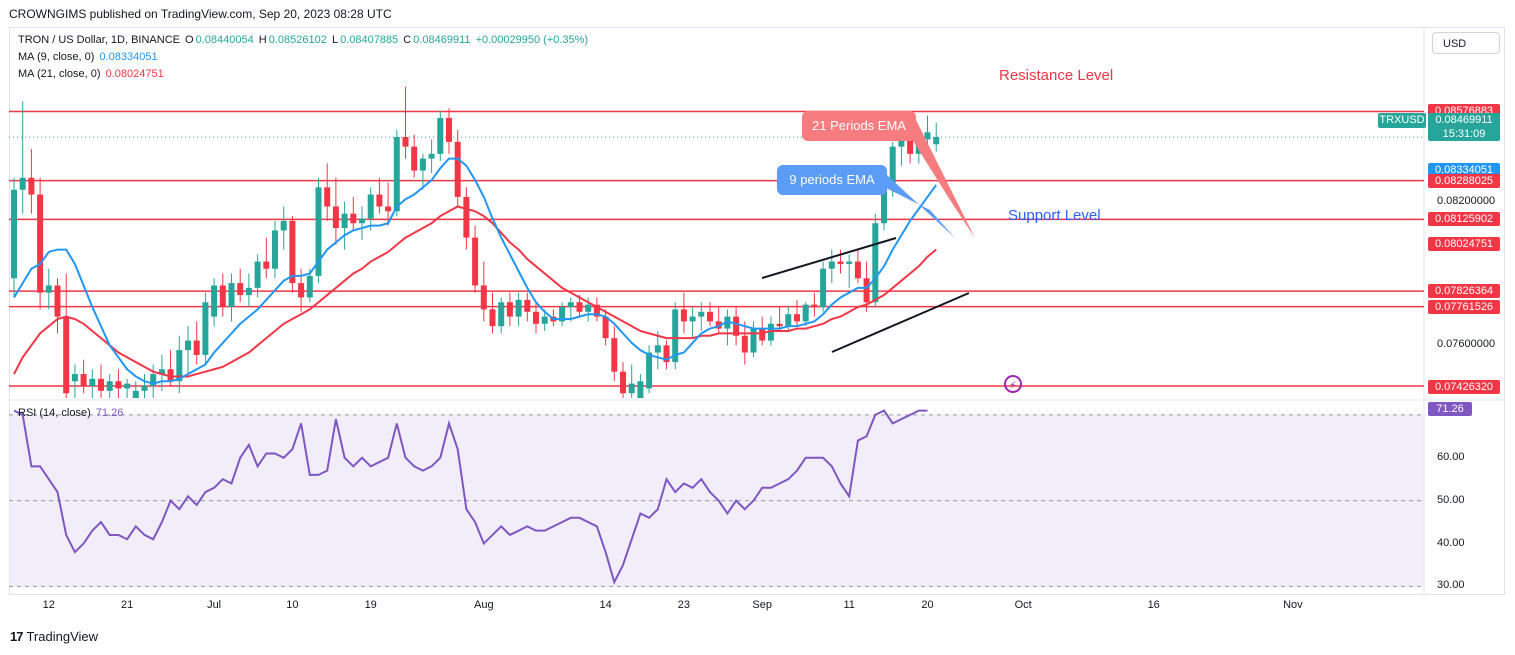 The width and height of the screenshot is (1515, 655). I want to click on time-axis-label: 12, so click(48, 605).